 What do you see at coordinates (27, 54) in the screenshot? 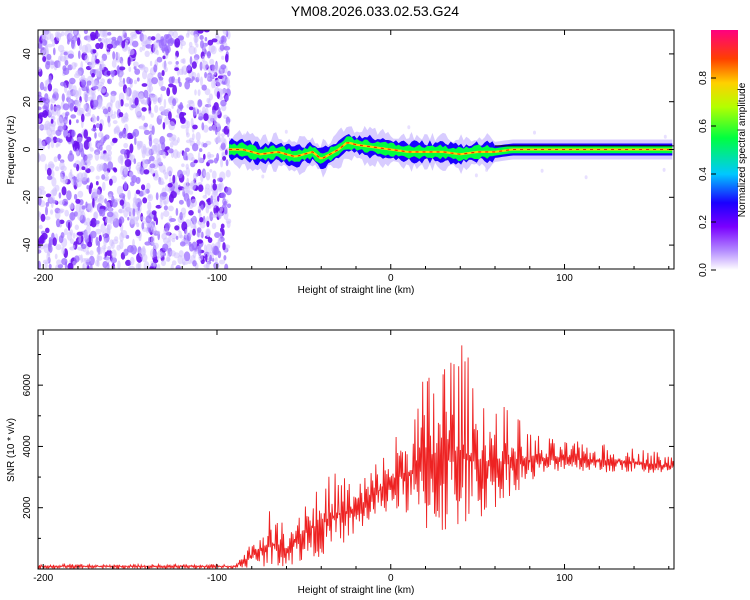
I see `spectrogram-y-tick-label: 40` at bounding box center [27, 54].